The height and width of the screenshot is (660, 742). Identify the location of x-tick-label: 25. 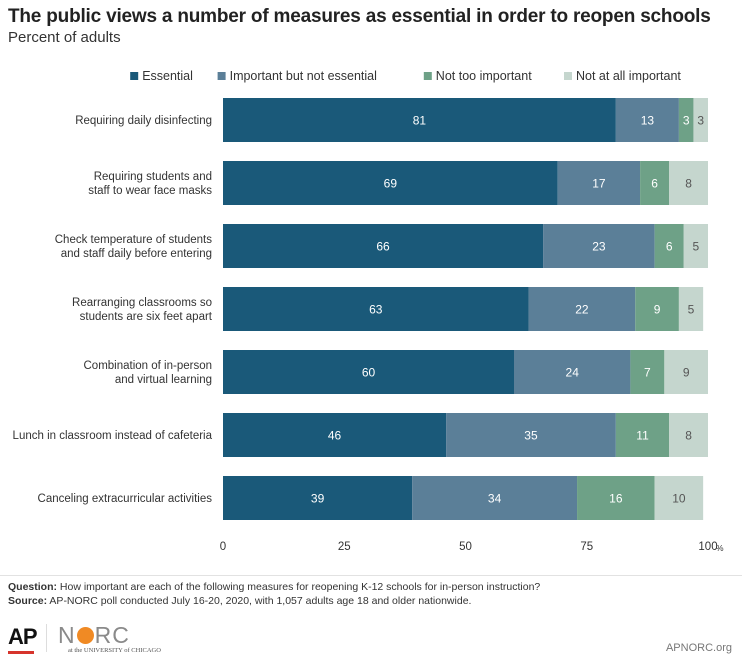
(344, 547).